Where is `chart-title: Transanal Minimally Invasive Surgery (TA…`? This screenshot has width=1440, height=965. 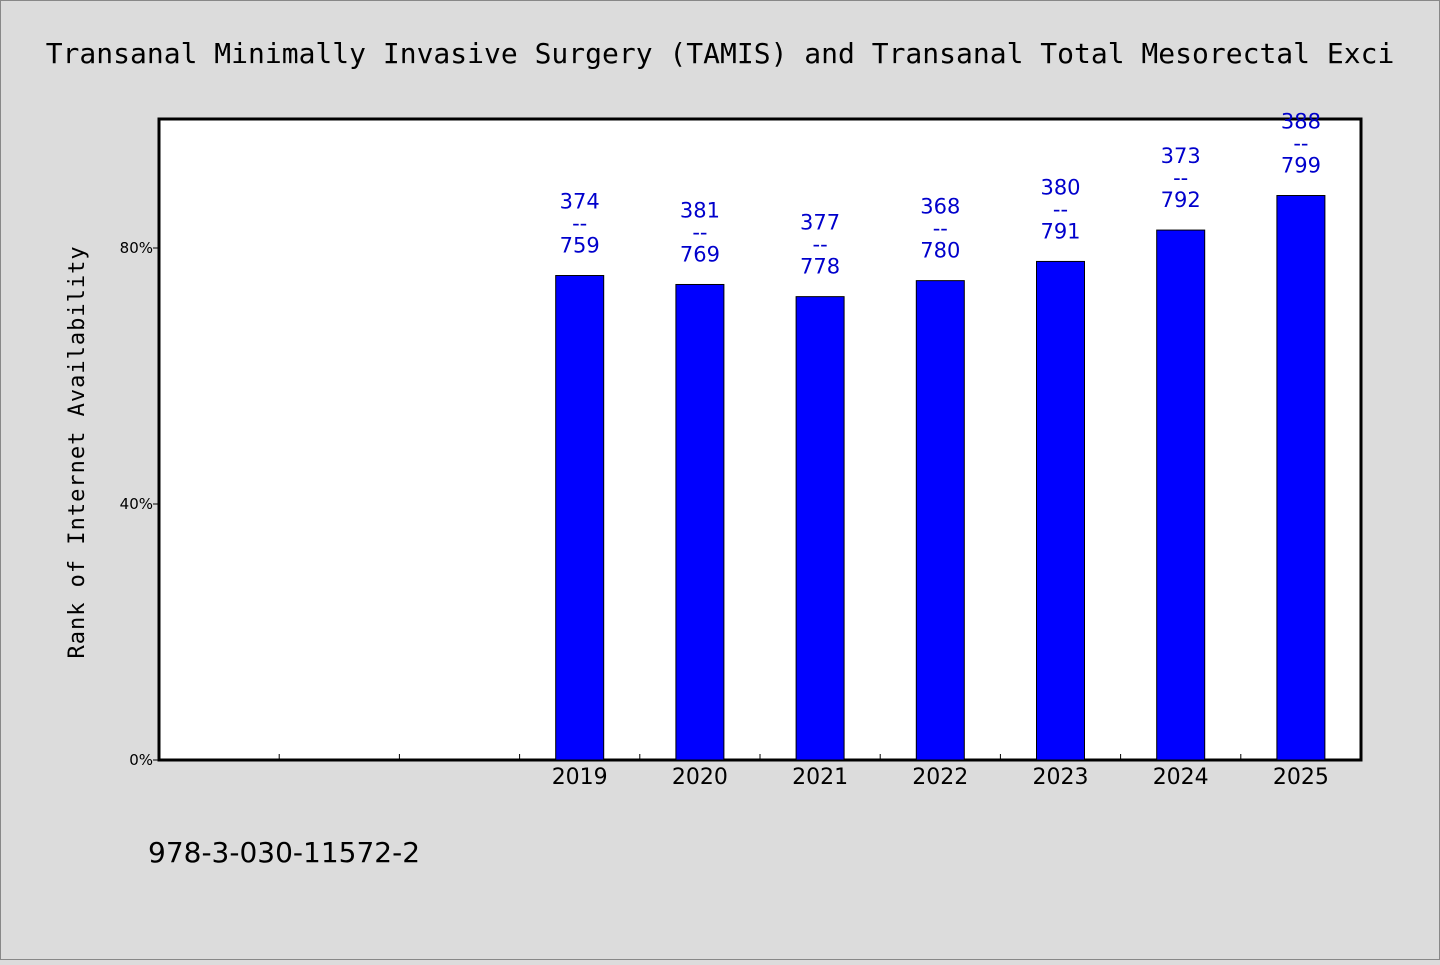
chart-title: Transanal Minimally Invasive Surgery (TA… is located at coordinates (720, 53).